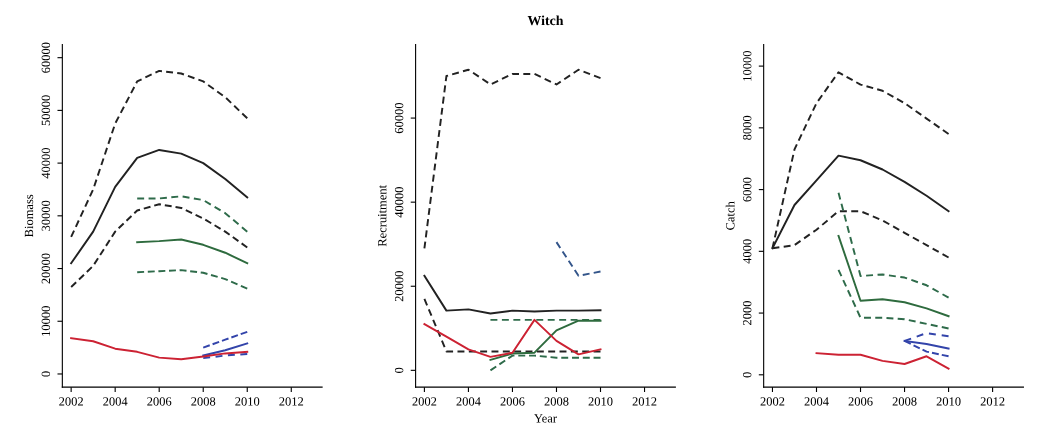  I want to click on y-axis-title: Biomass, so click(29, 215).